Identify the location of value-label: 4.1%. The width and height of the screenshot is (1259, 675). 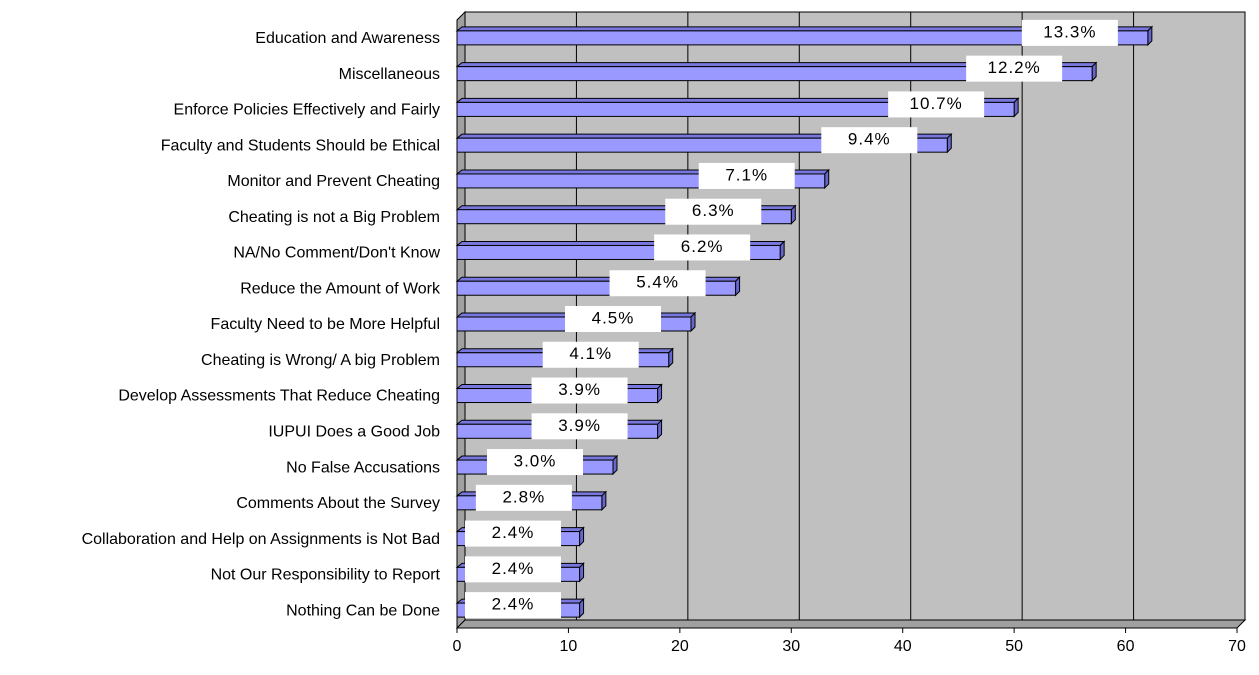
(590, 353).